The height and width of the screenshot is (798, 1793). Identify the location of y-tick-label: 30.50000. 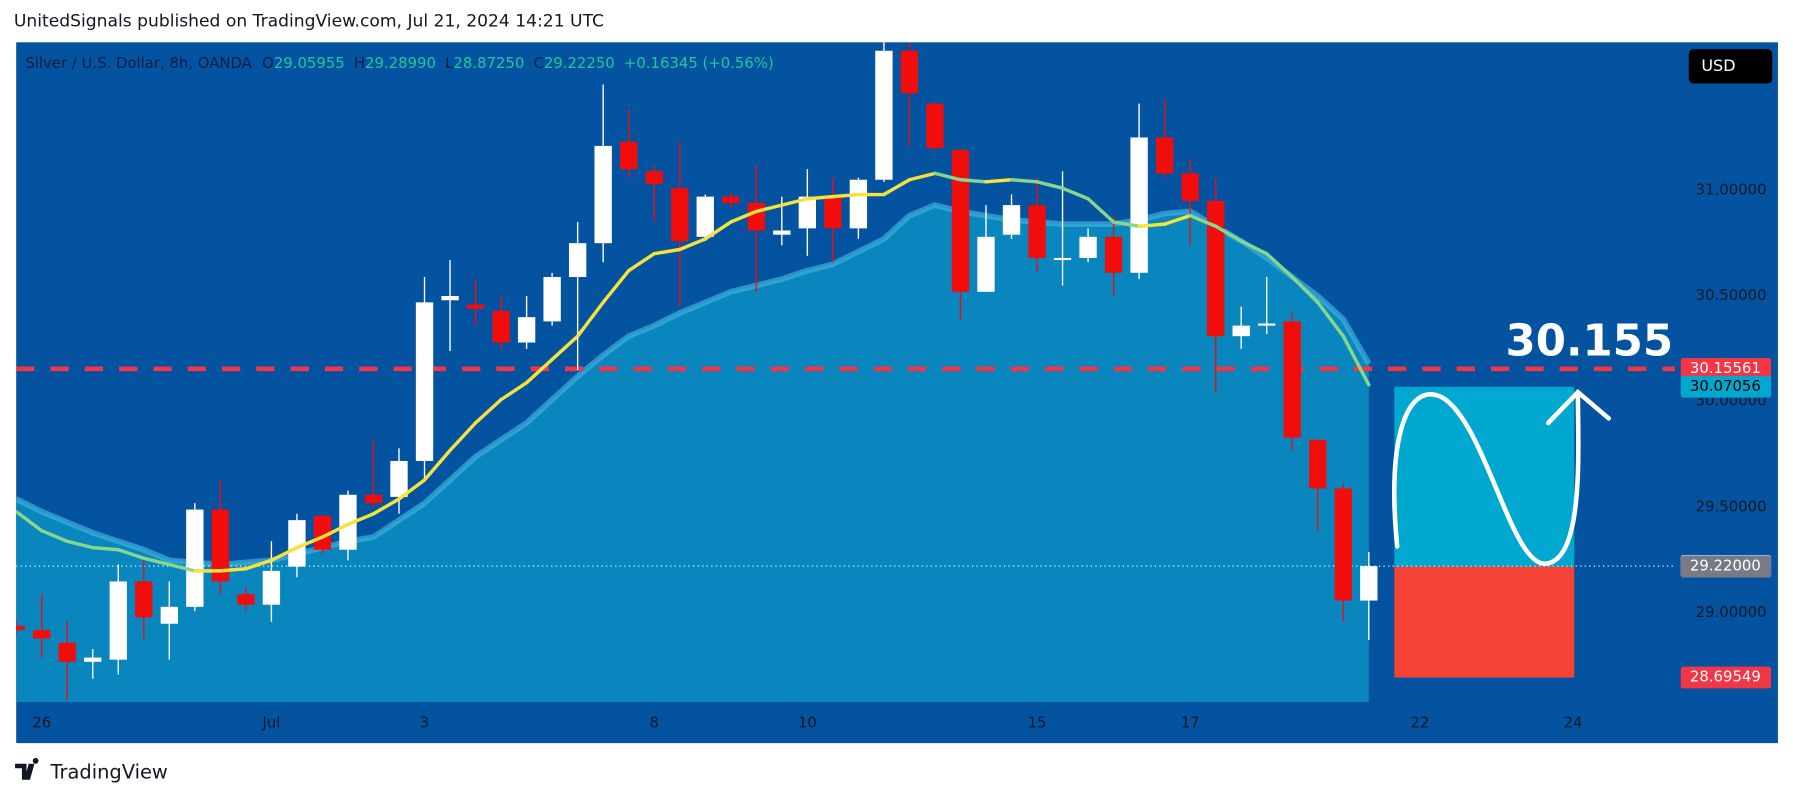
(1731, 295).